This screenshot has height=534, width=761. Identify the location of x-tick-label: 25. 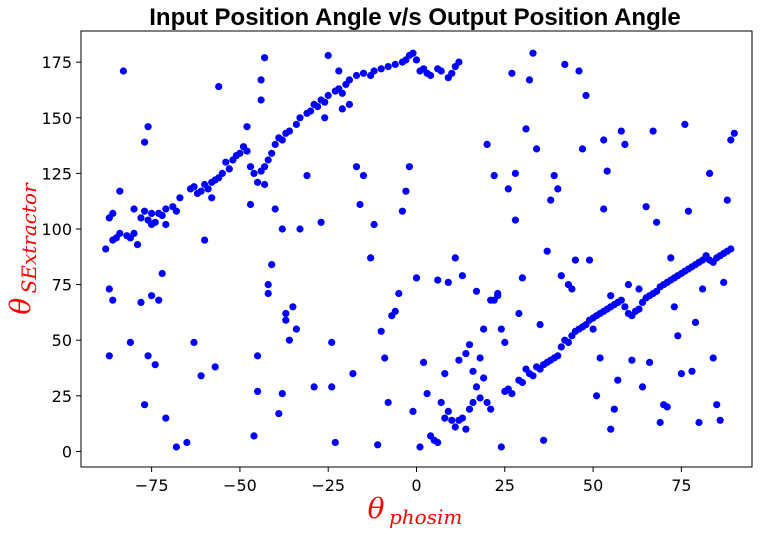
(505, 485).